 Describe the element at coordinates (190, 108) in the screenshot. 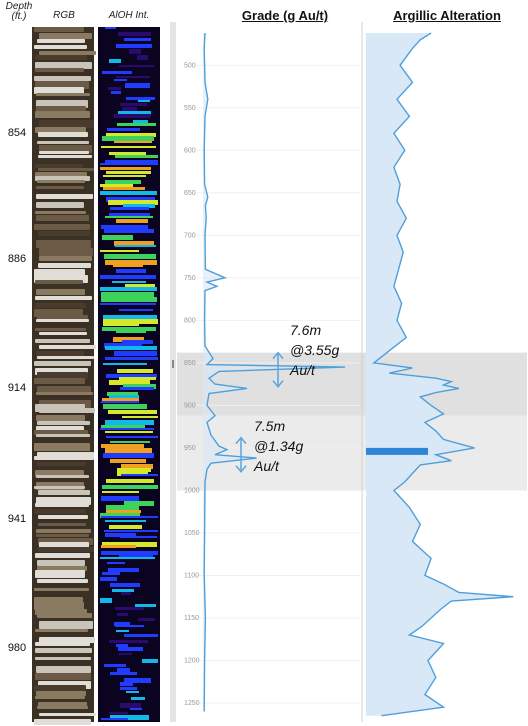

I see `depth-tick-label: 550` at that location.